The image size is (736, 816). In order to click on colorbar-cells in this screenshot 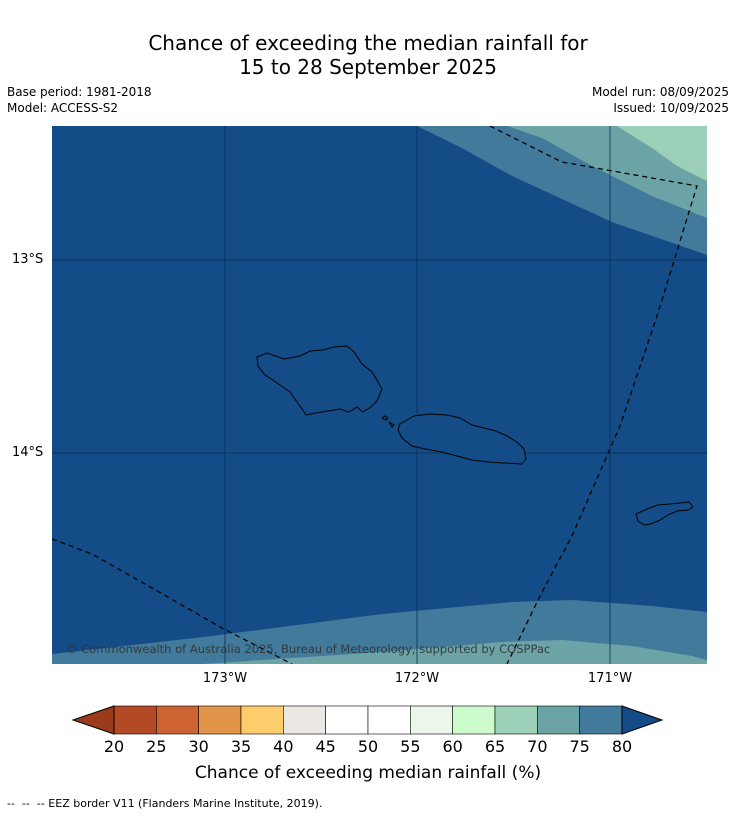, I will do `click(368, 720)`.